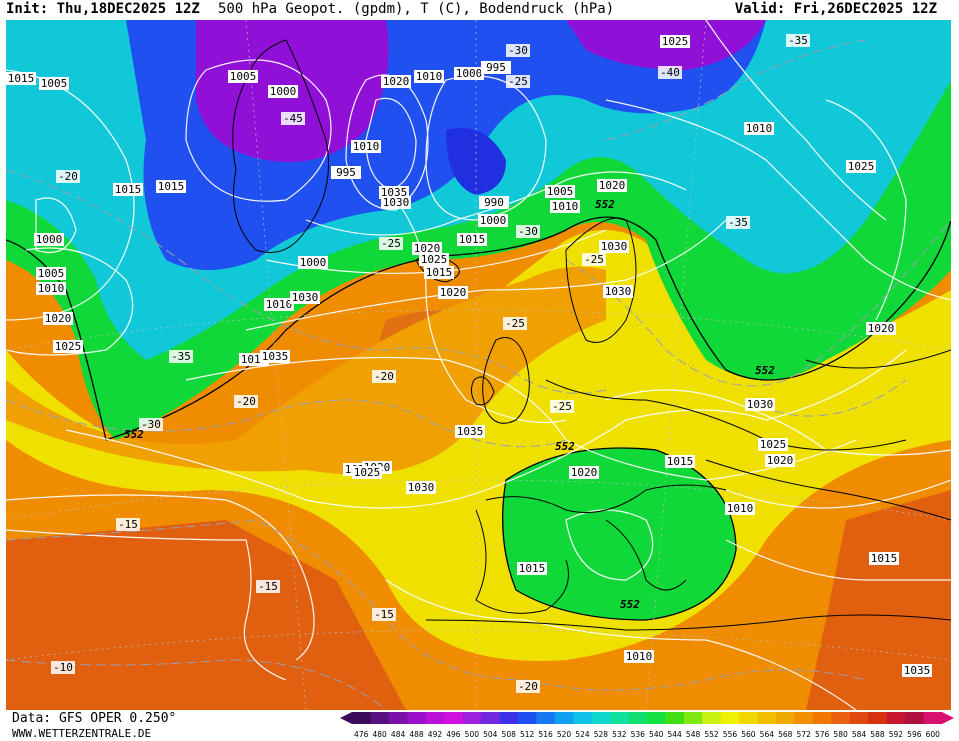 The image size is (959, 741). What do you see at coordinates (877, 734) in the screenshot?
I see `colorbar-tick-label: 588` at bounding box center [877, 734].